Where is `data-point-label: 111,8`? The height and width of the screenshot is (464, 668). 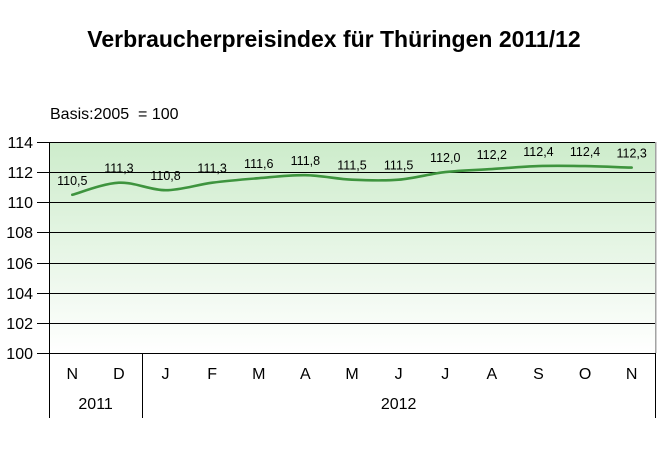 data-point-label: 111,8 is located at coordinates (305, 161).